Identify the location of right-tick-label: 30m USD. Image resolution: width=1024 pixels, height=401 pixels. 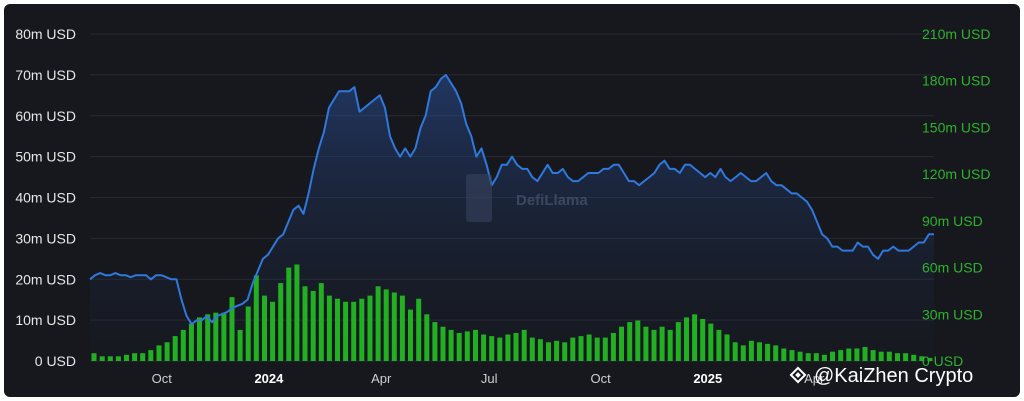
(952, 314).